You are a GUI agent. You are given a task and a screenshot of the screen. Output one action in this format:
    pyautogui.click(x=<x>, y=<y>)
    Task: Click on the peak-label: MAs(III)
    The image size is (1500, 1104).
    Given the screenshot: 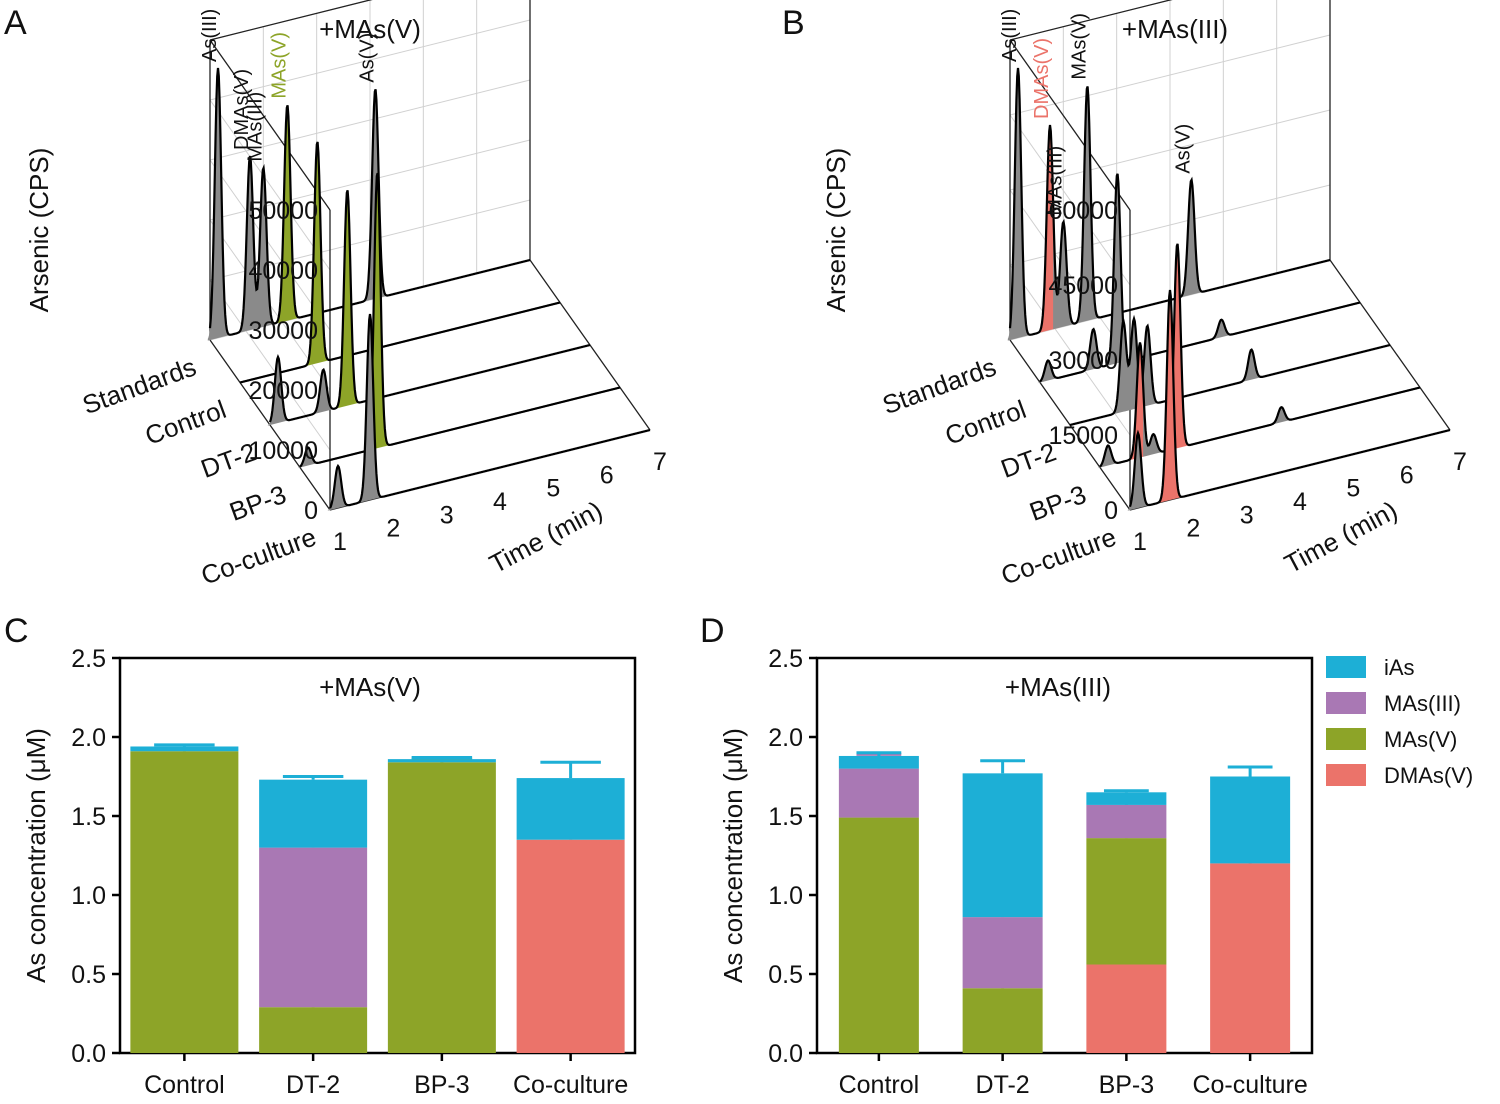 What is the action you would take?
    pyautogui.click(x=255, y=127)
    